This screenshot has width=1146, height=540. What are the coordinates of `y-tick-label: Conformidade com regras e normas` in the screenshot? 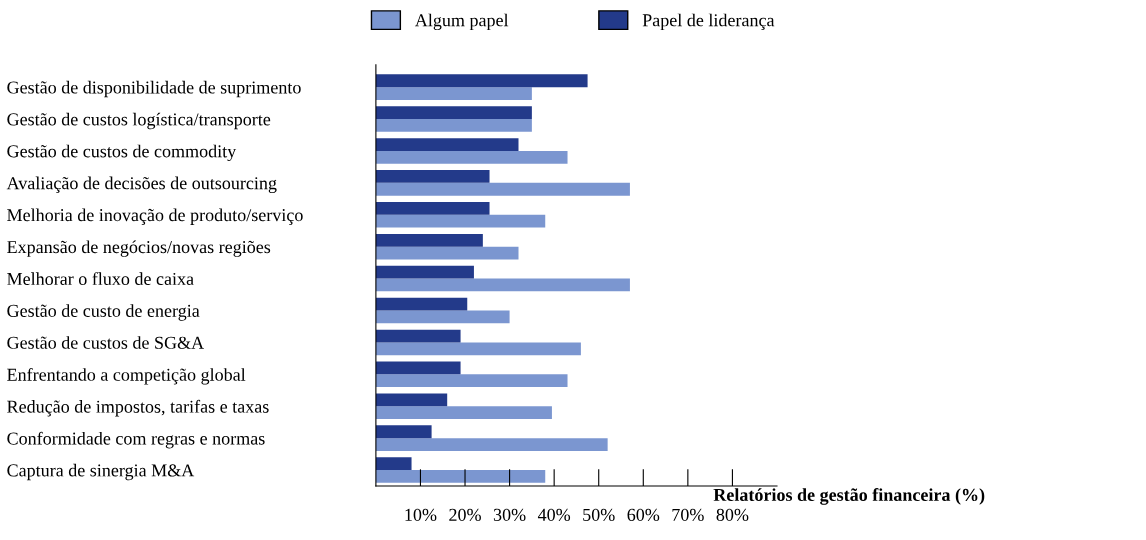 It's located at (136, 440).